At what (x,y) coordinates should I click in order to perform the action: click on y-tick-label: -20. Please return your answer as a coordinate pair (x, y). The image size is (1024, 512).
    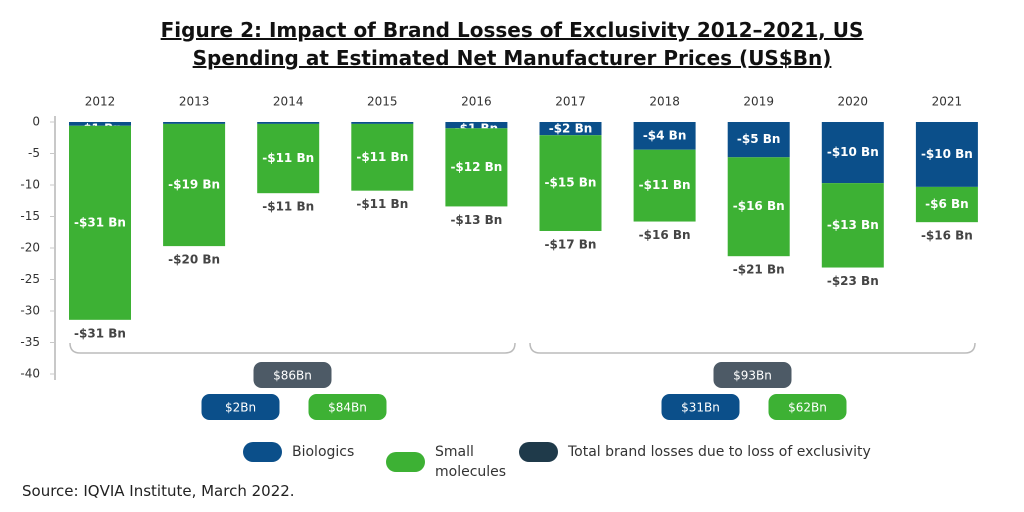
    Looking at the image, I should click on (30, 248).